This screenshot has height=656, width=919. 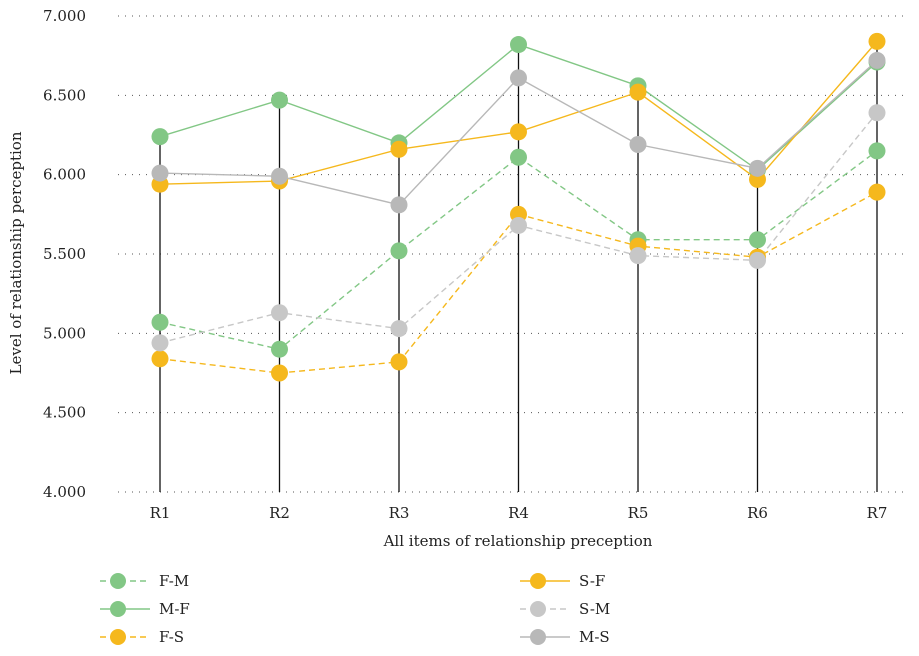 What do you see at coordinates (594, 609) in the screenshot?
I see `legend-label: S-M` at bounding box center [594, 609].